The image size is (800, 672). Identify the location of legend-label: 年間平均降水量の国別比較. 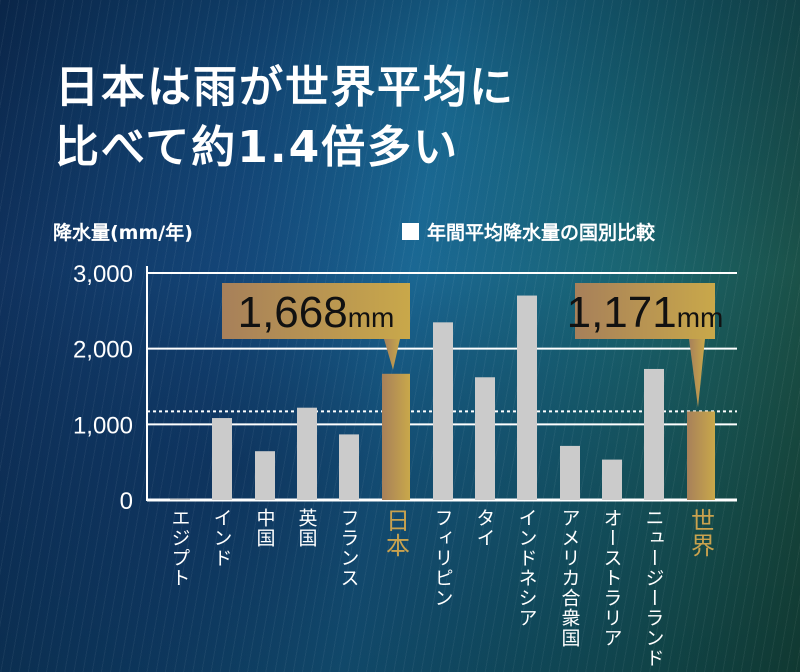
(541, 233).